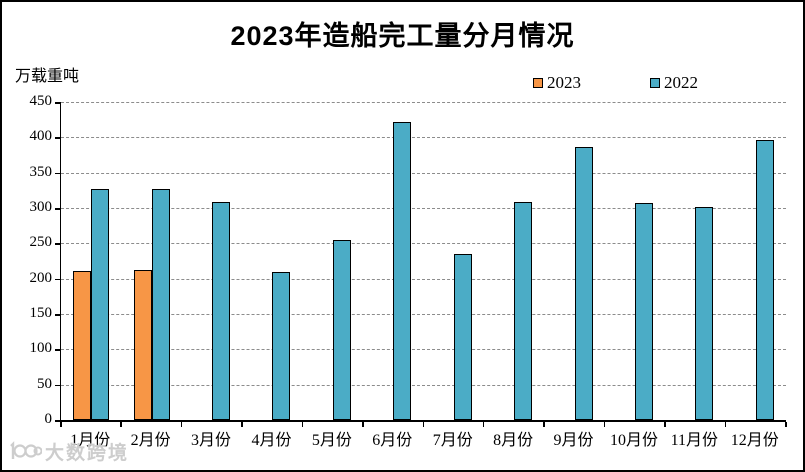 The image size is (805, 472). I want to click on y-axis-tick-label-50: 50, so click(44, 383).